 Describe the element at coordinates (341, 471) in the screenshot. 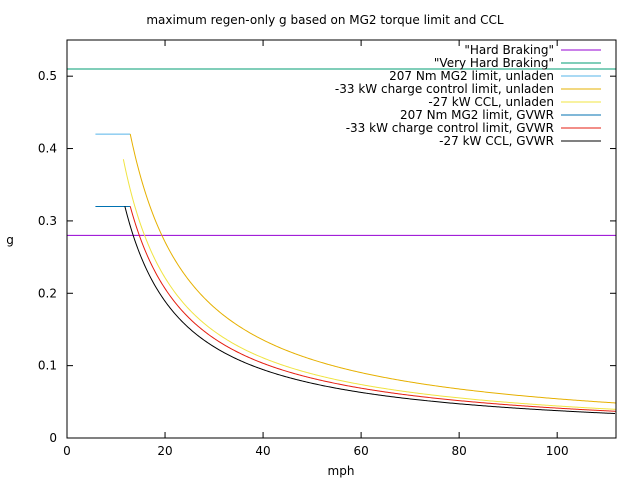

I see `x-axis-label: mph` at that location.